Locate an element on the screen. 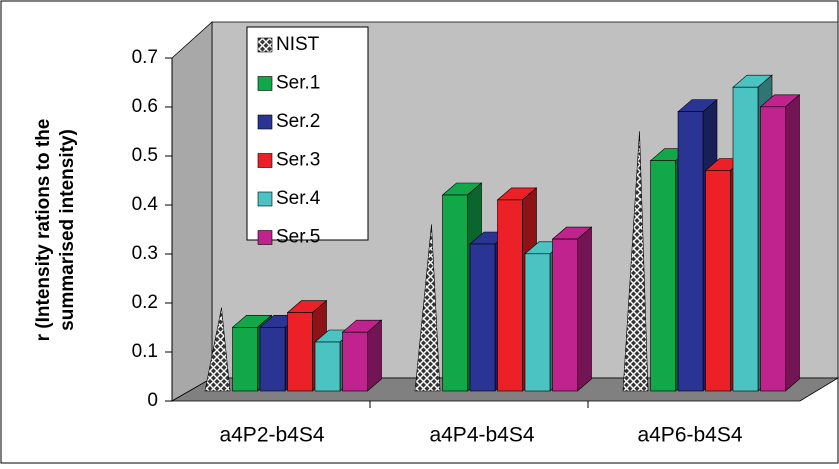 The image size is (839, 469). y-tick-label: 0.4 is located at coordinates (145, 204).